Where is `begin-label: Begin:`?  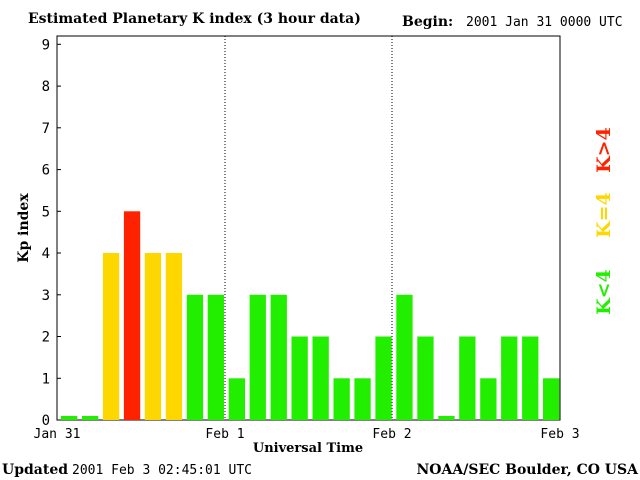 begin-label: Begin: is located at coordinates (427, 22).